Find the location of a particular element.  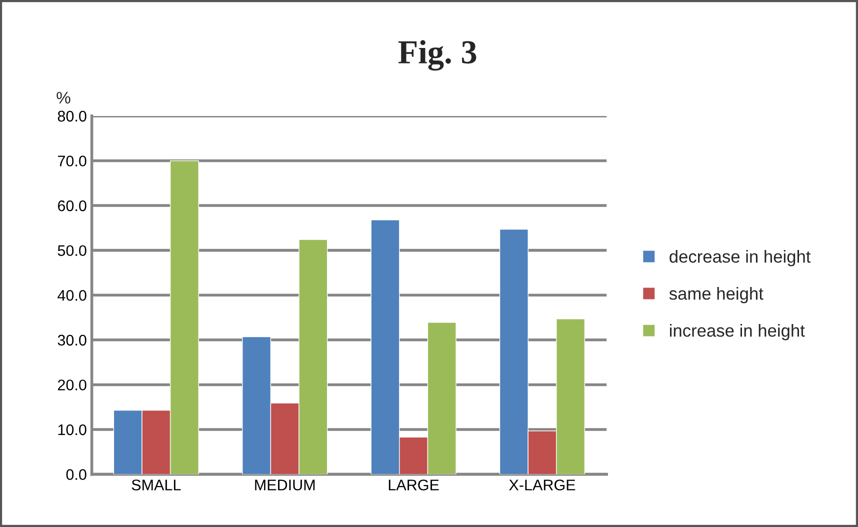

x-tick-label: SMALL is located at coordinates (156, 485).